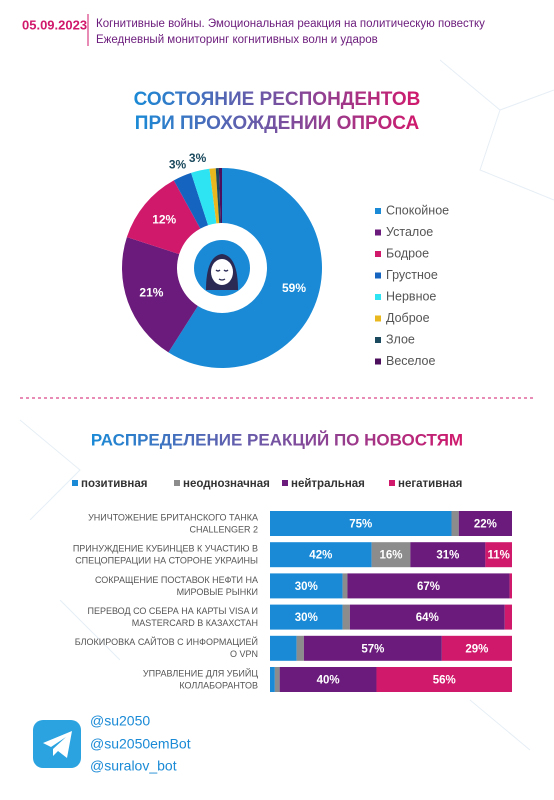 Image resolution: width=554 pixels, height=800 pixels. I want to click on bar-label: 67%, so click(428, 587).